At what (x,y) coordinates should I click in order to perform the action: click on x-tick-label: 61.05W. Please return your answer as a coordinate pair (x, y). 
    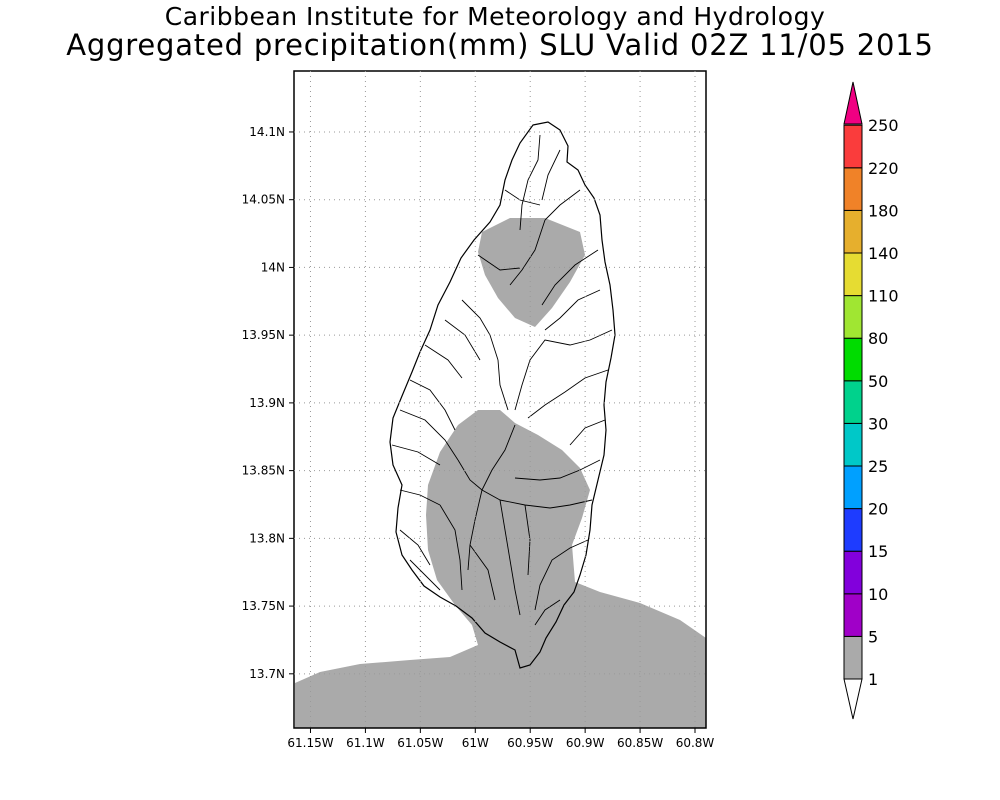
    Looking at the image, I should click on (420, 743).